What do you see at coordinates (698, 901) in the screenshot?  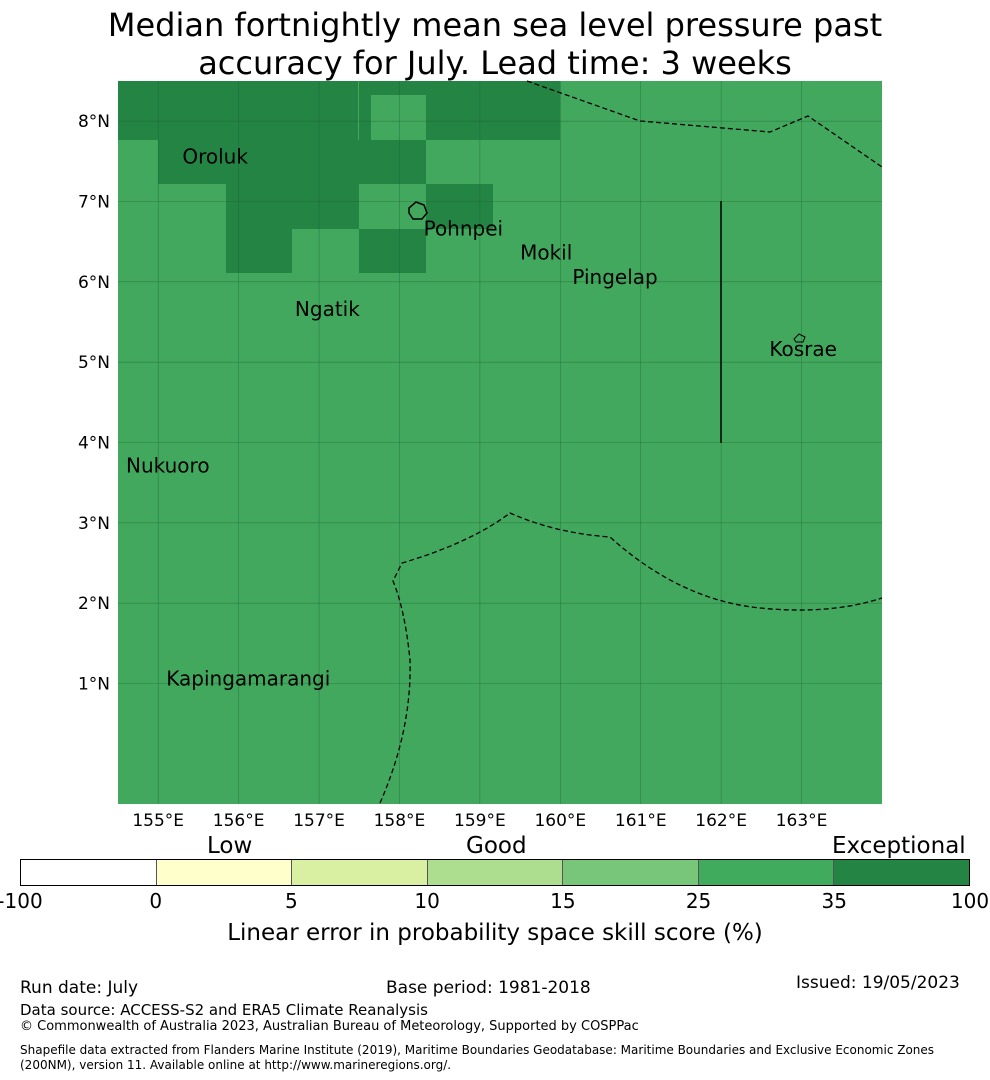 I see `colorbar-tick-label: 25` at bounding box center [698, 901].